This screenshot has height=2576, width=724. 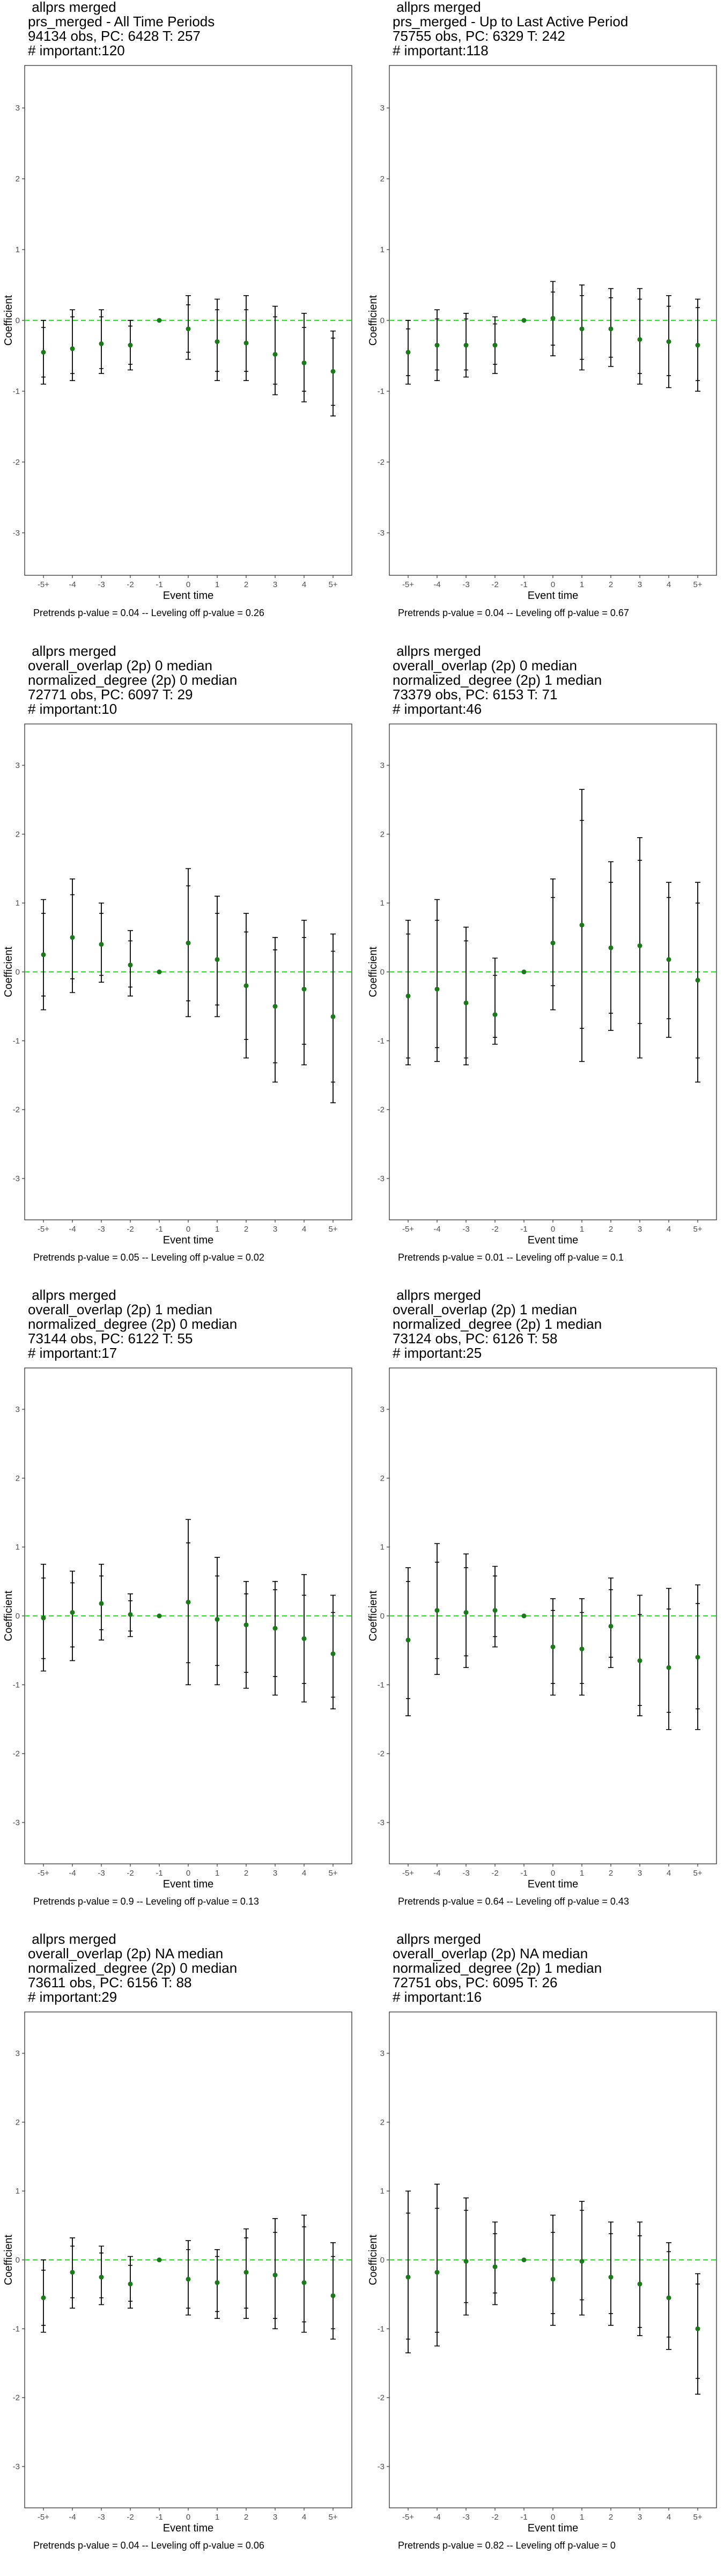 I want to click on chart-title-line: overall_overlap (2p) NA median, so click(x=490, y=1953).